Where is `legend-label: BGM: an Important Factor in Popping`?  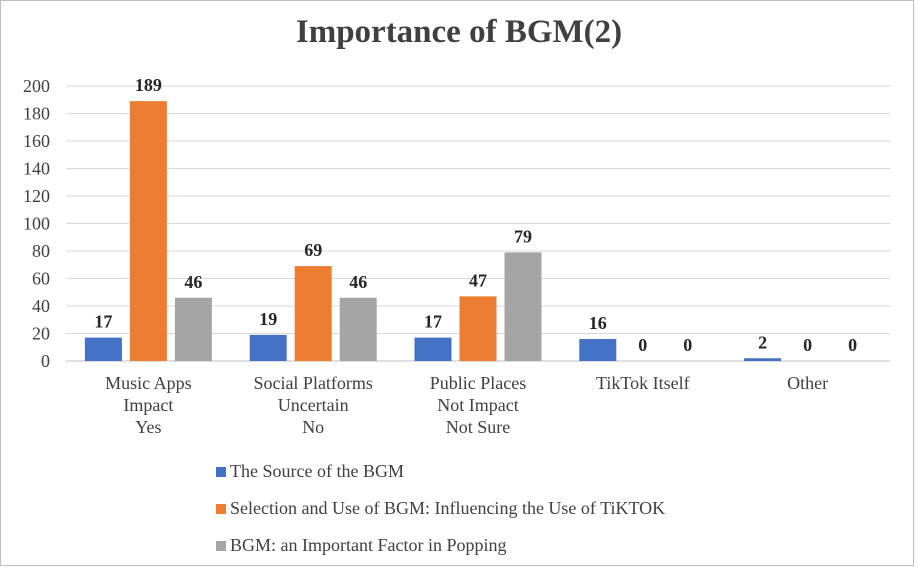
legend-label: BGM: an Important Factor in Popping is located at coordinates (368, 545).